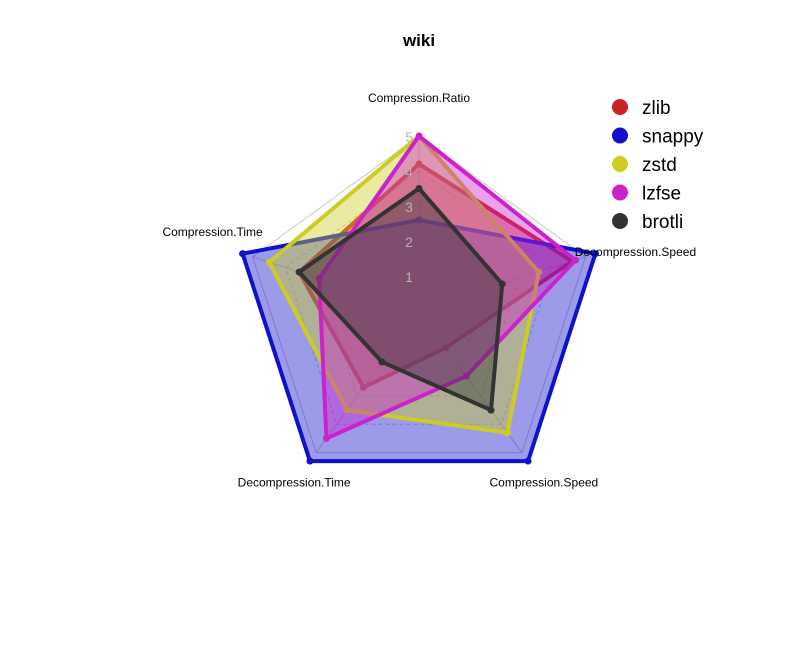 This screenshot has height=670, width=800. I want to click on legend-item-zlib: zlib, so click(641, 108).